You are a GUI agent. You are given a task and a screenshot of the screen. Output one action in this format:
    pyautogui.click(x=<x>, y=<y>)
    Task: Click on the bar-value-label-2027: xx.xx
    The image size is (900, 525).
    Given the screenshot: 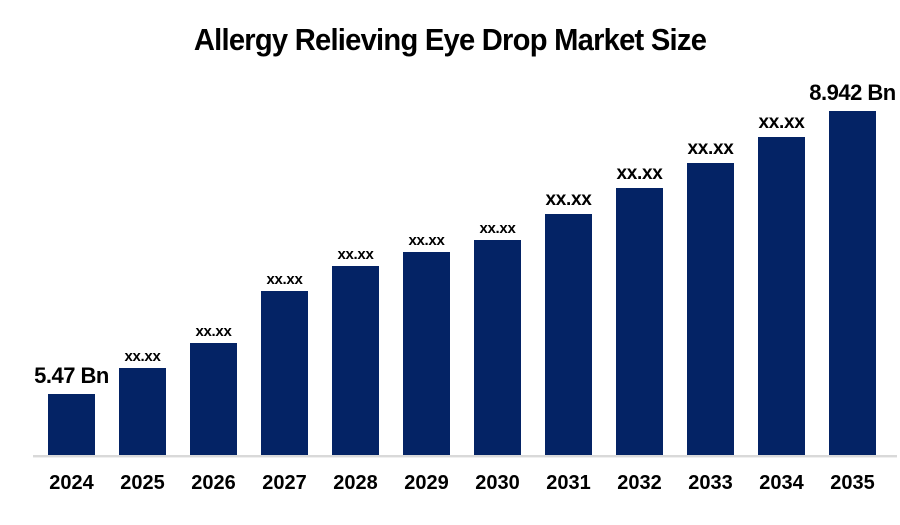 What is the action you would take?
    pyautogui.click(x=284, y=279)
    